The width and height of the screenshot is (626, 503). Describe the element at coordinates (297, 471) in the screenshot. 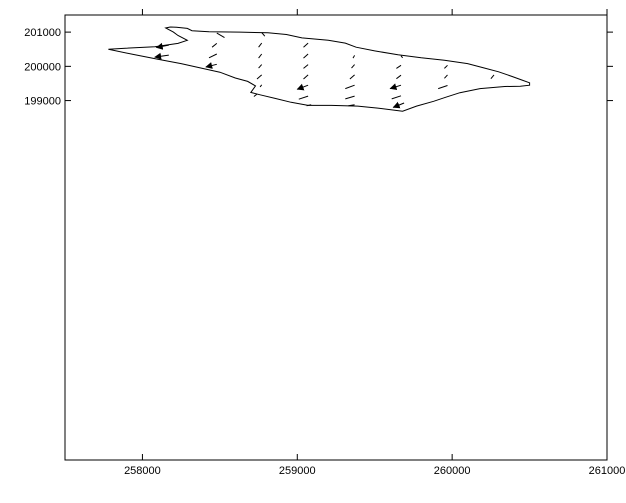

I see `x-tick-label: 259000` at that location.